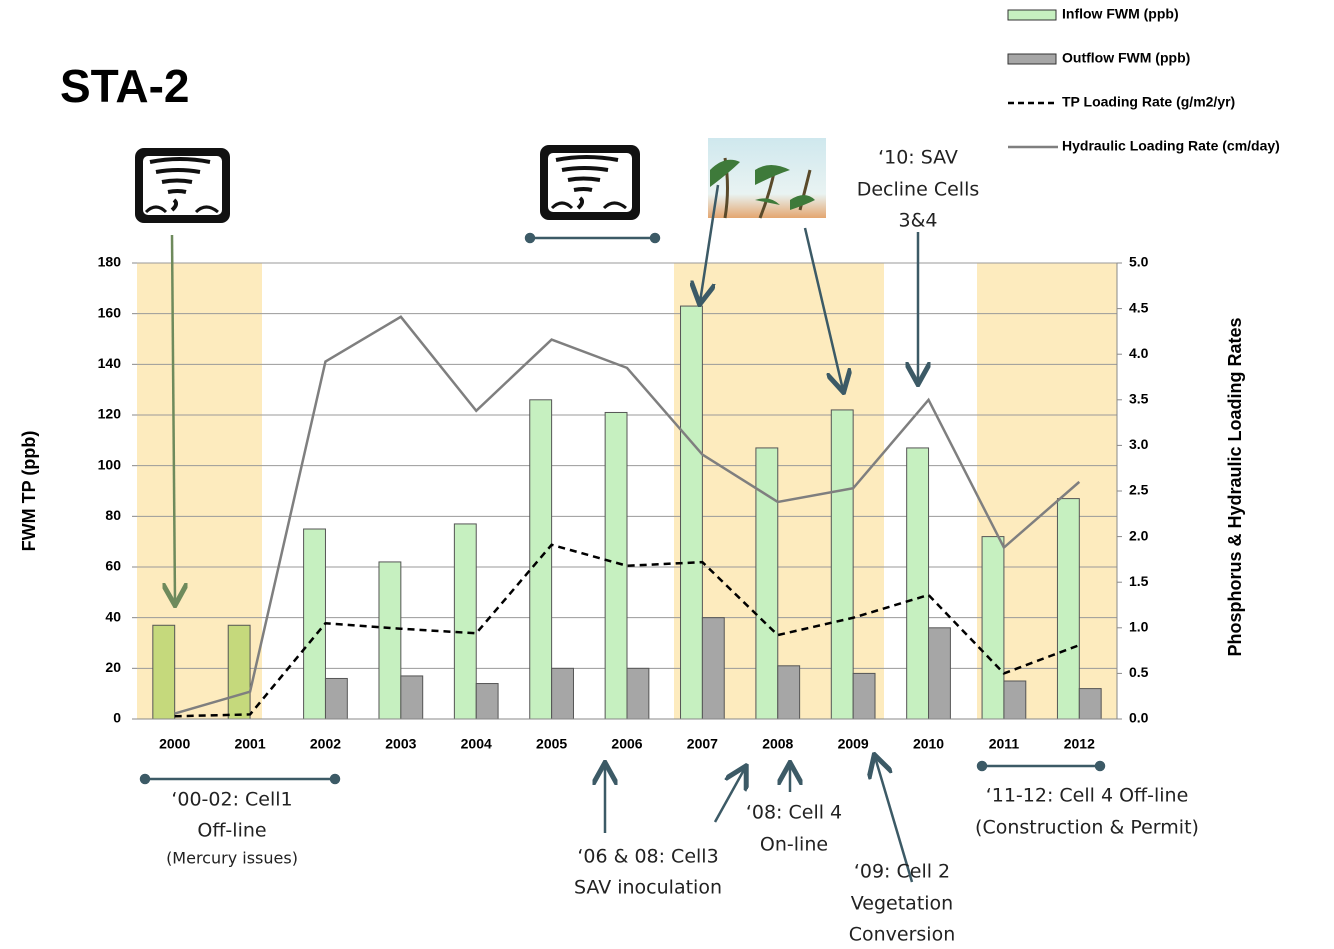 The image size is (1334, 949). I want to click on y2-tick-label: 0.5, so click(1139, 672).